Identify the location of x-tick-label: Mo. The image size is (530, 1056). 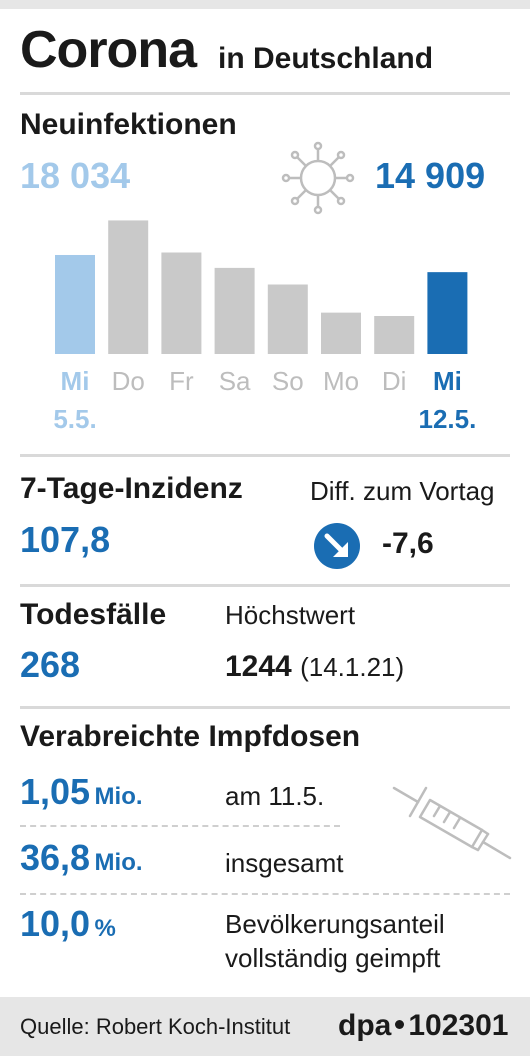
(341, 381).